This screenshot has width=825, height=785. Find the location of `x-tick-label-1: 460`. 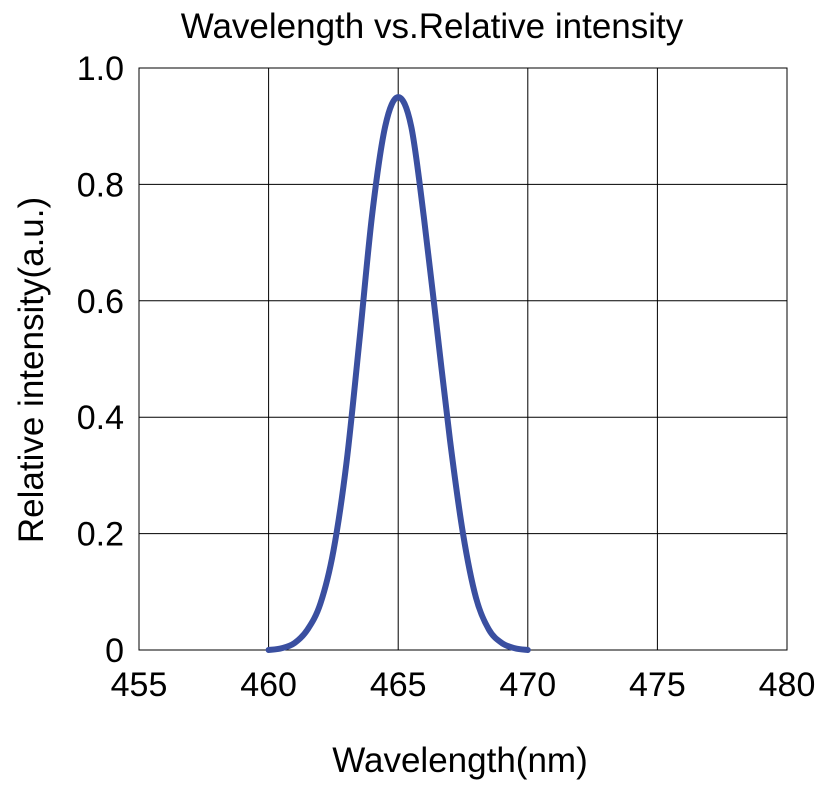

x-tick-label-1: 460 is located at coordinates (268, 685).